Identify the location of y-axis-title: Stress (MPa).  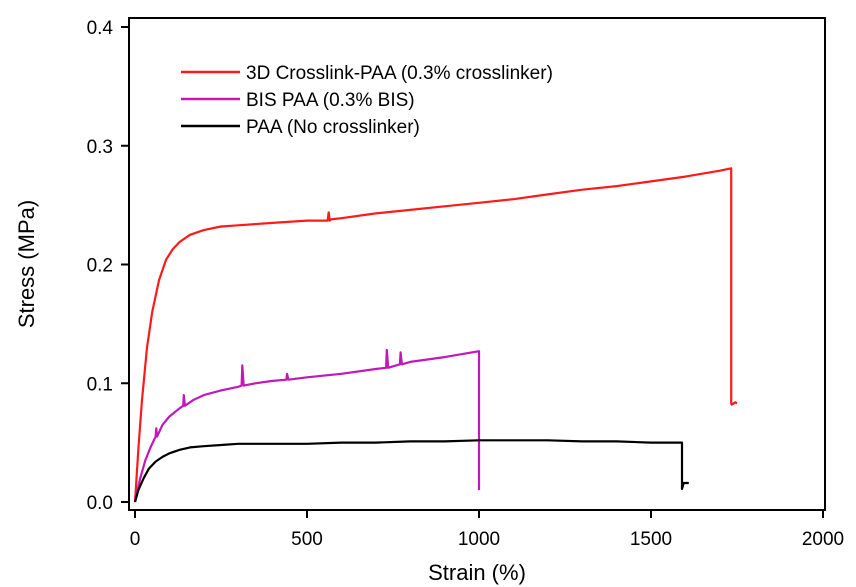
(26, 264).